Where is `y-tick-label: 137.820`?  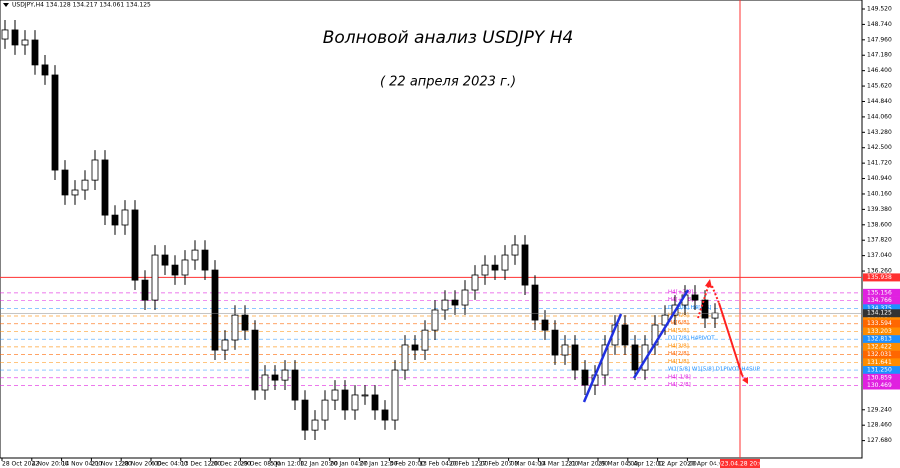 y-tick-label: 137.820 is located at coordinates (879, 240).